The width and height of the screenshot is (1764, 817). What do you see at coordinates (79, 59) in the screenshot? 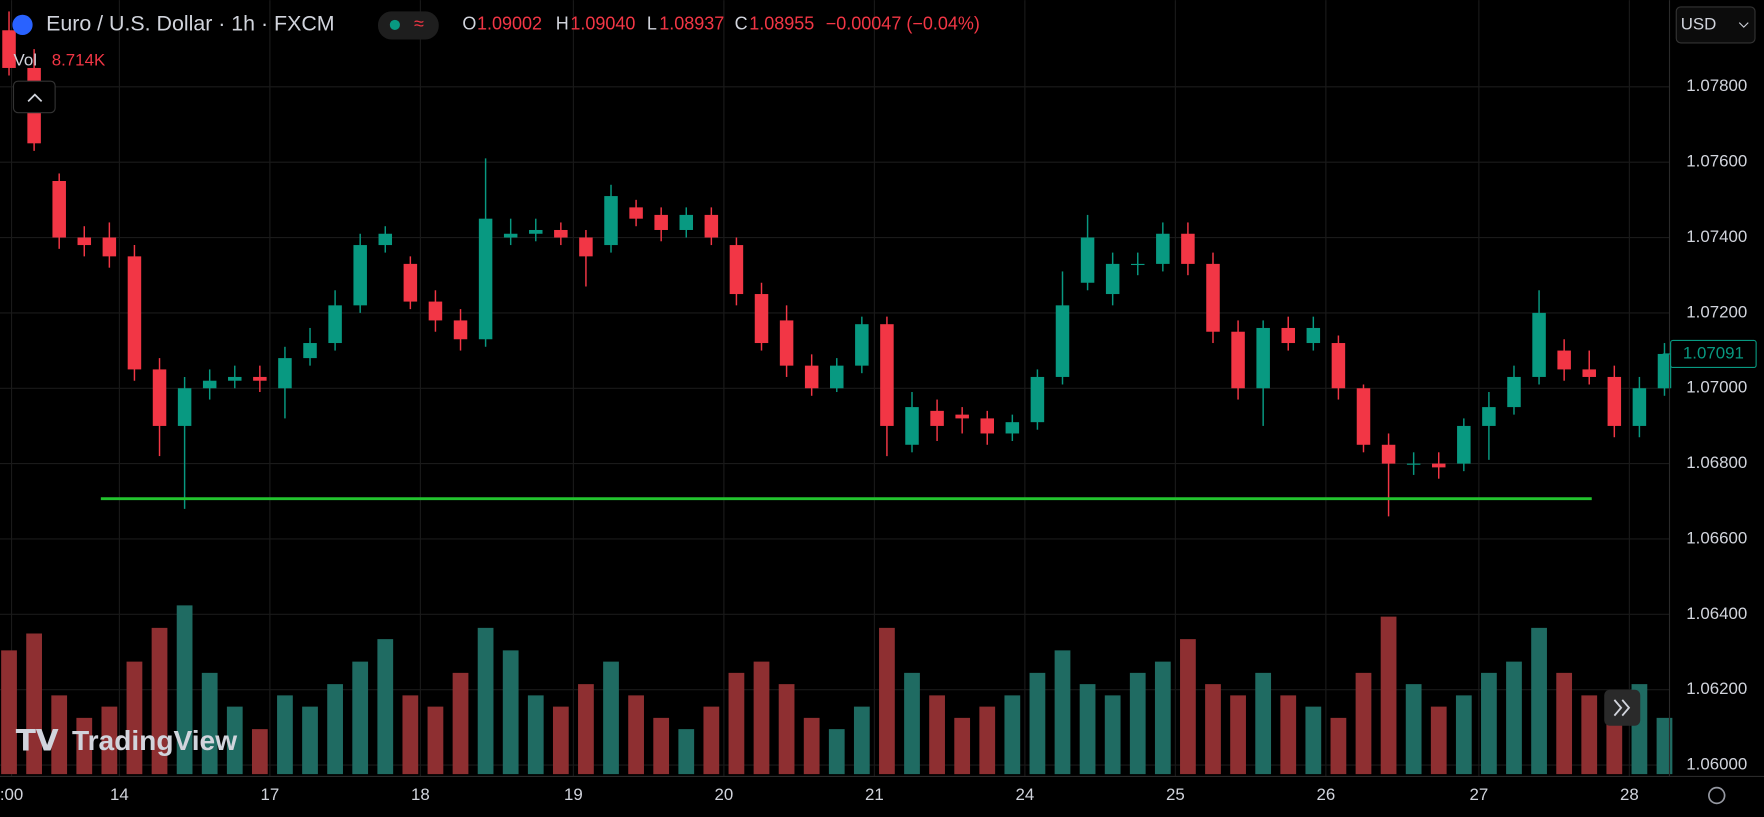
I see `volume-value: 8.714K` at bounding box center [79, 59].